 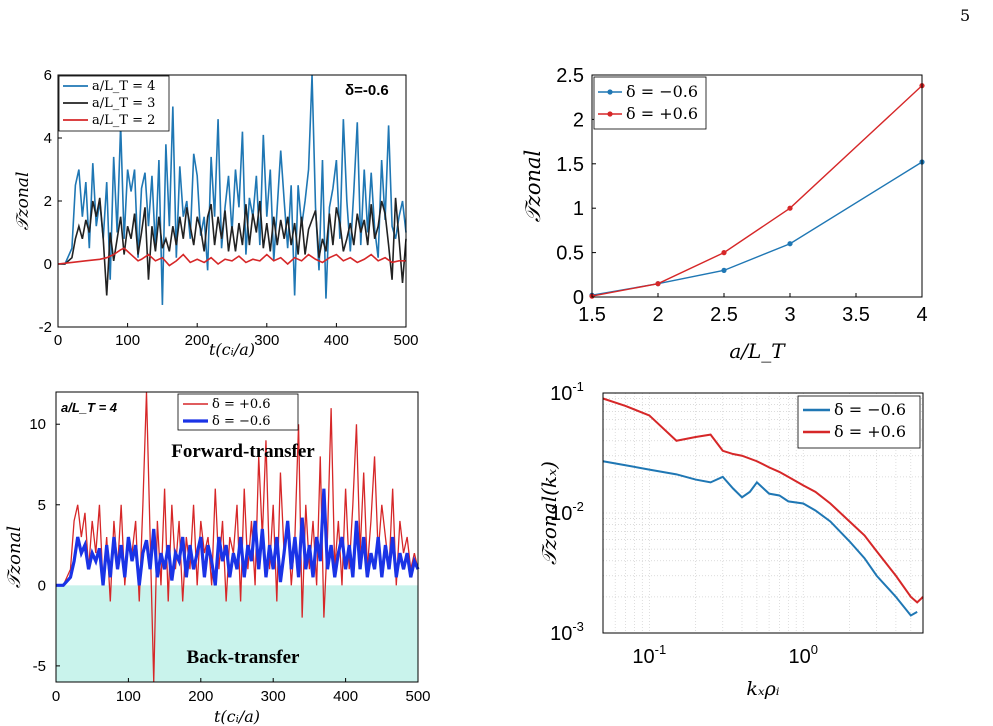 I want to click on x-tick-label: 10⁻¹, so click(x=649, y=655).